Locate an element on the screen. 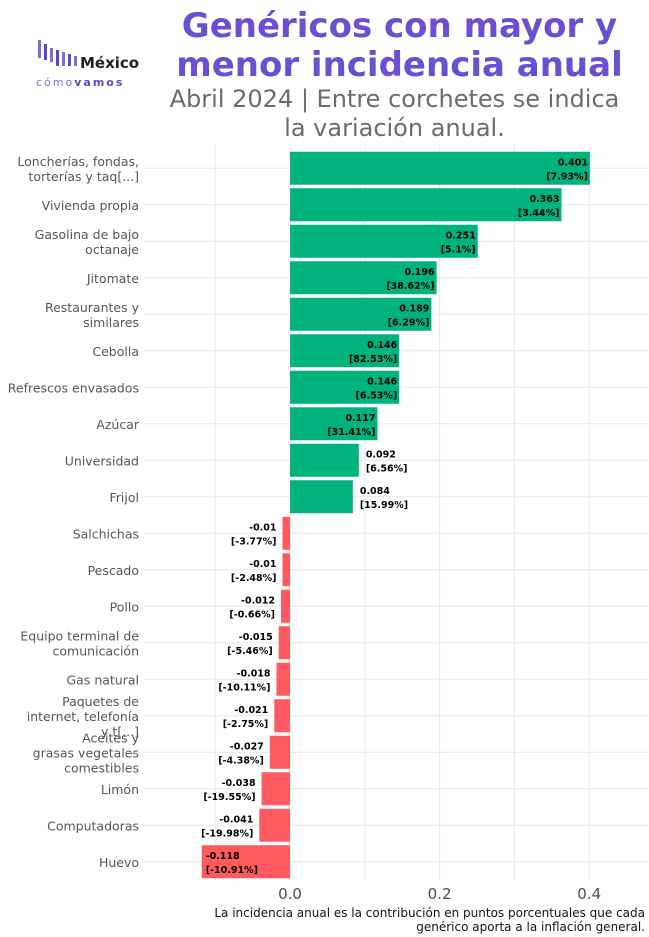  value-label: 0.401 is located at coordinates (573, 162).